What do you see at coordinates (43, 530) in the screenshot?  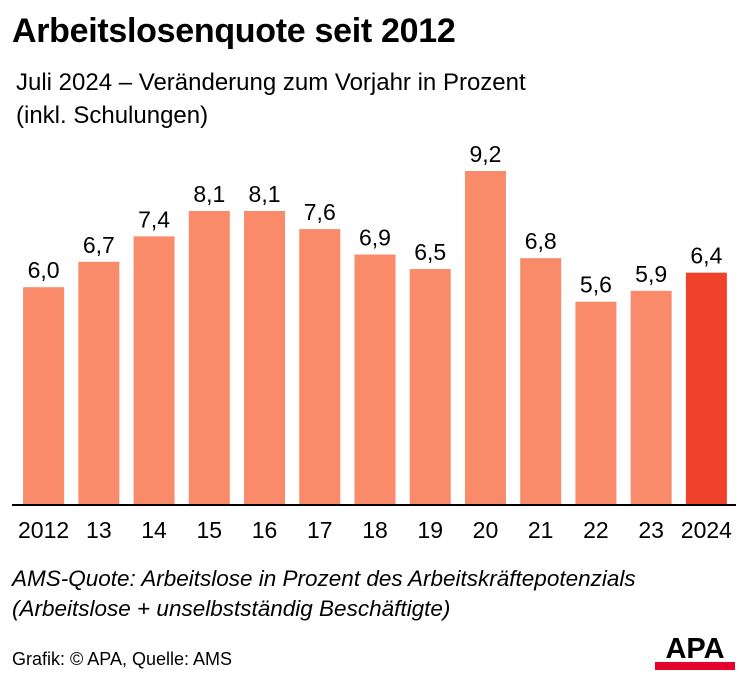 I see `x-tick-label: 2012` at bounding box center [43, 530].